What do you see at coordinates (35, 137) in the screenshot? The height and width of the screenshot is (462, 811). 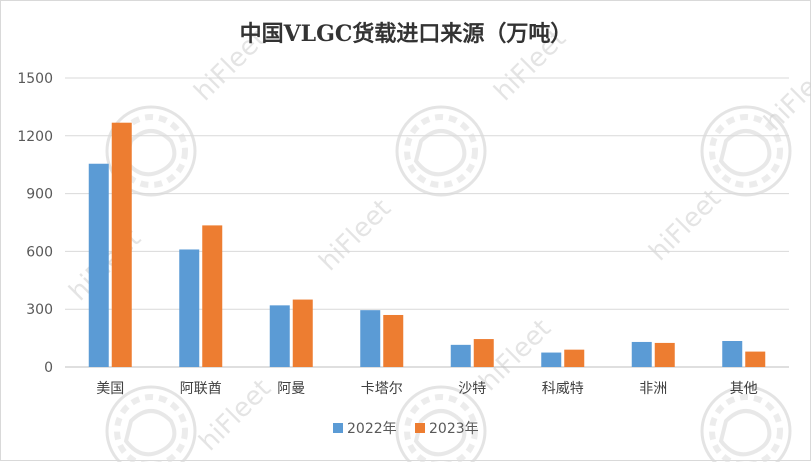 I see `y-tick-label: 1200` at bounding box center [35, 137].